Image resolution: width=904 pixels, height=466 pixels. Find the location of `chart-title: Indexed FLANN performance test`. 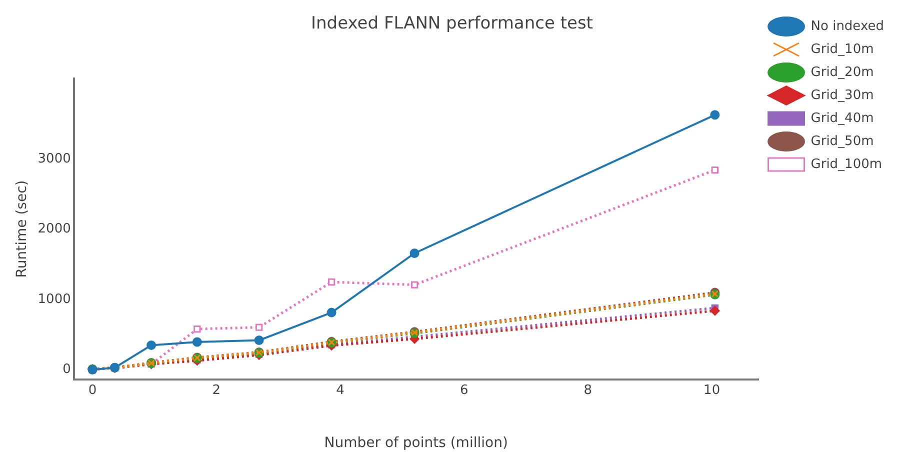

chart-title: Indexed FLANN performance test is located at coordinates (452, 24).